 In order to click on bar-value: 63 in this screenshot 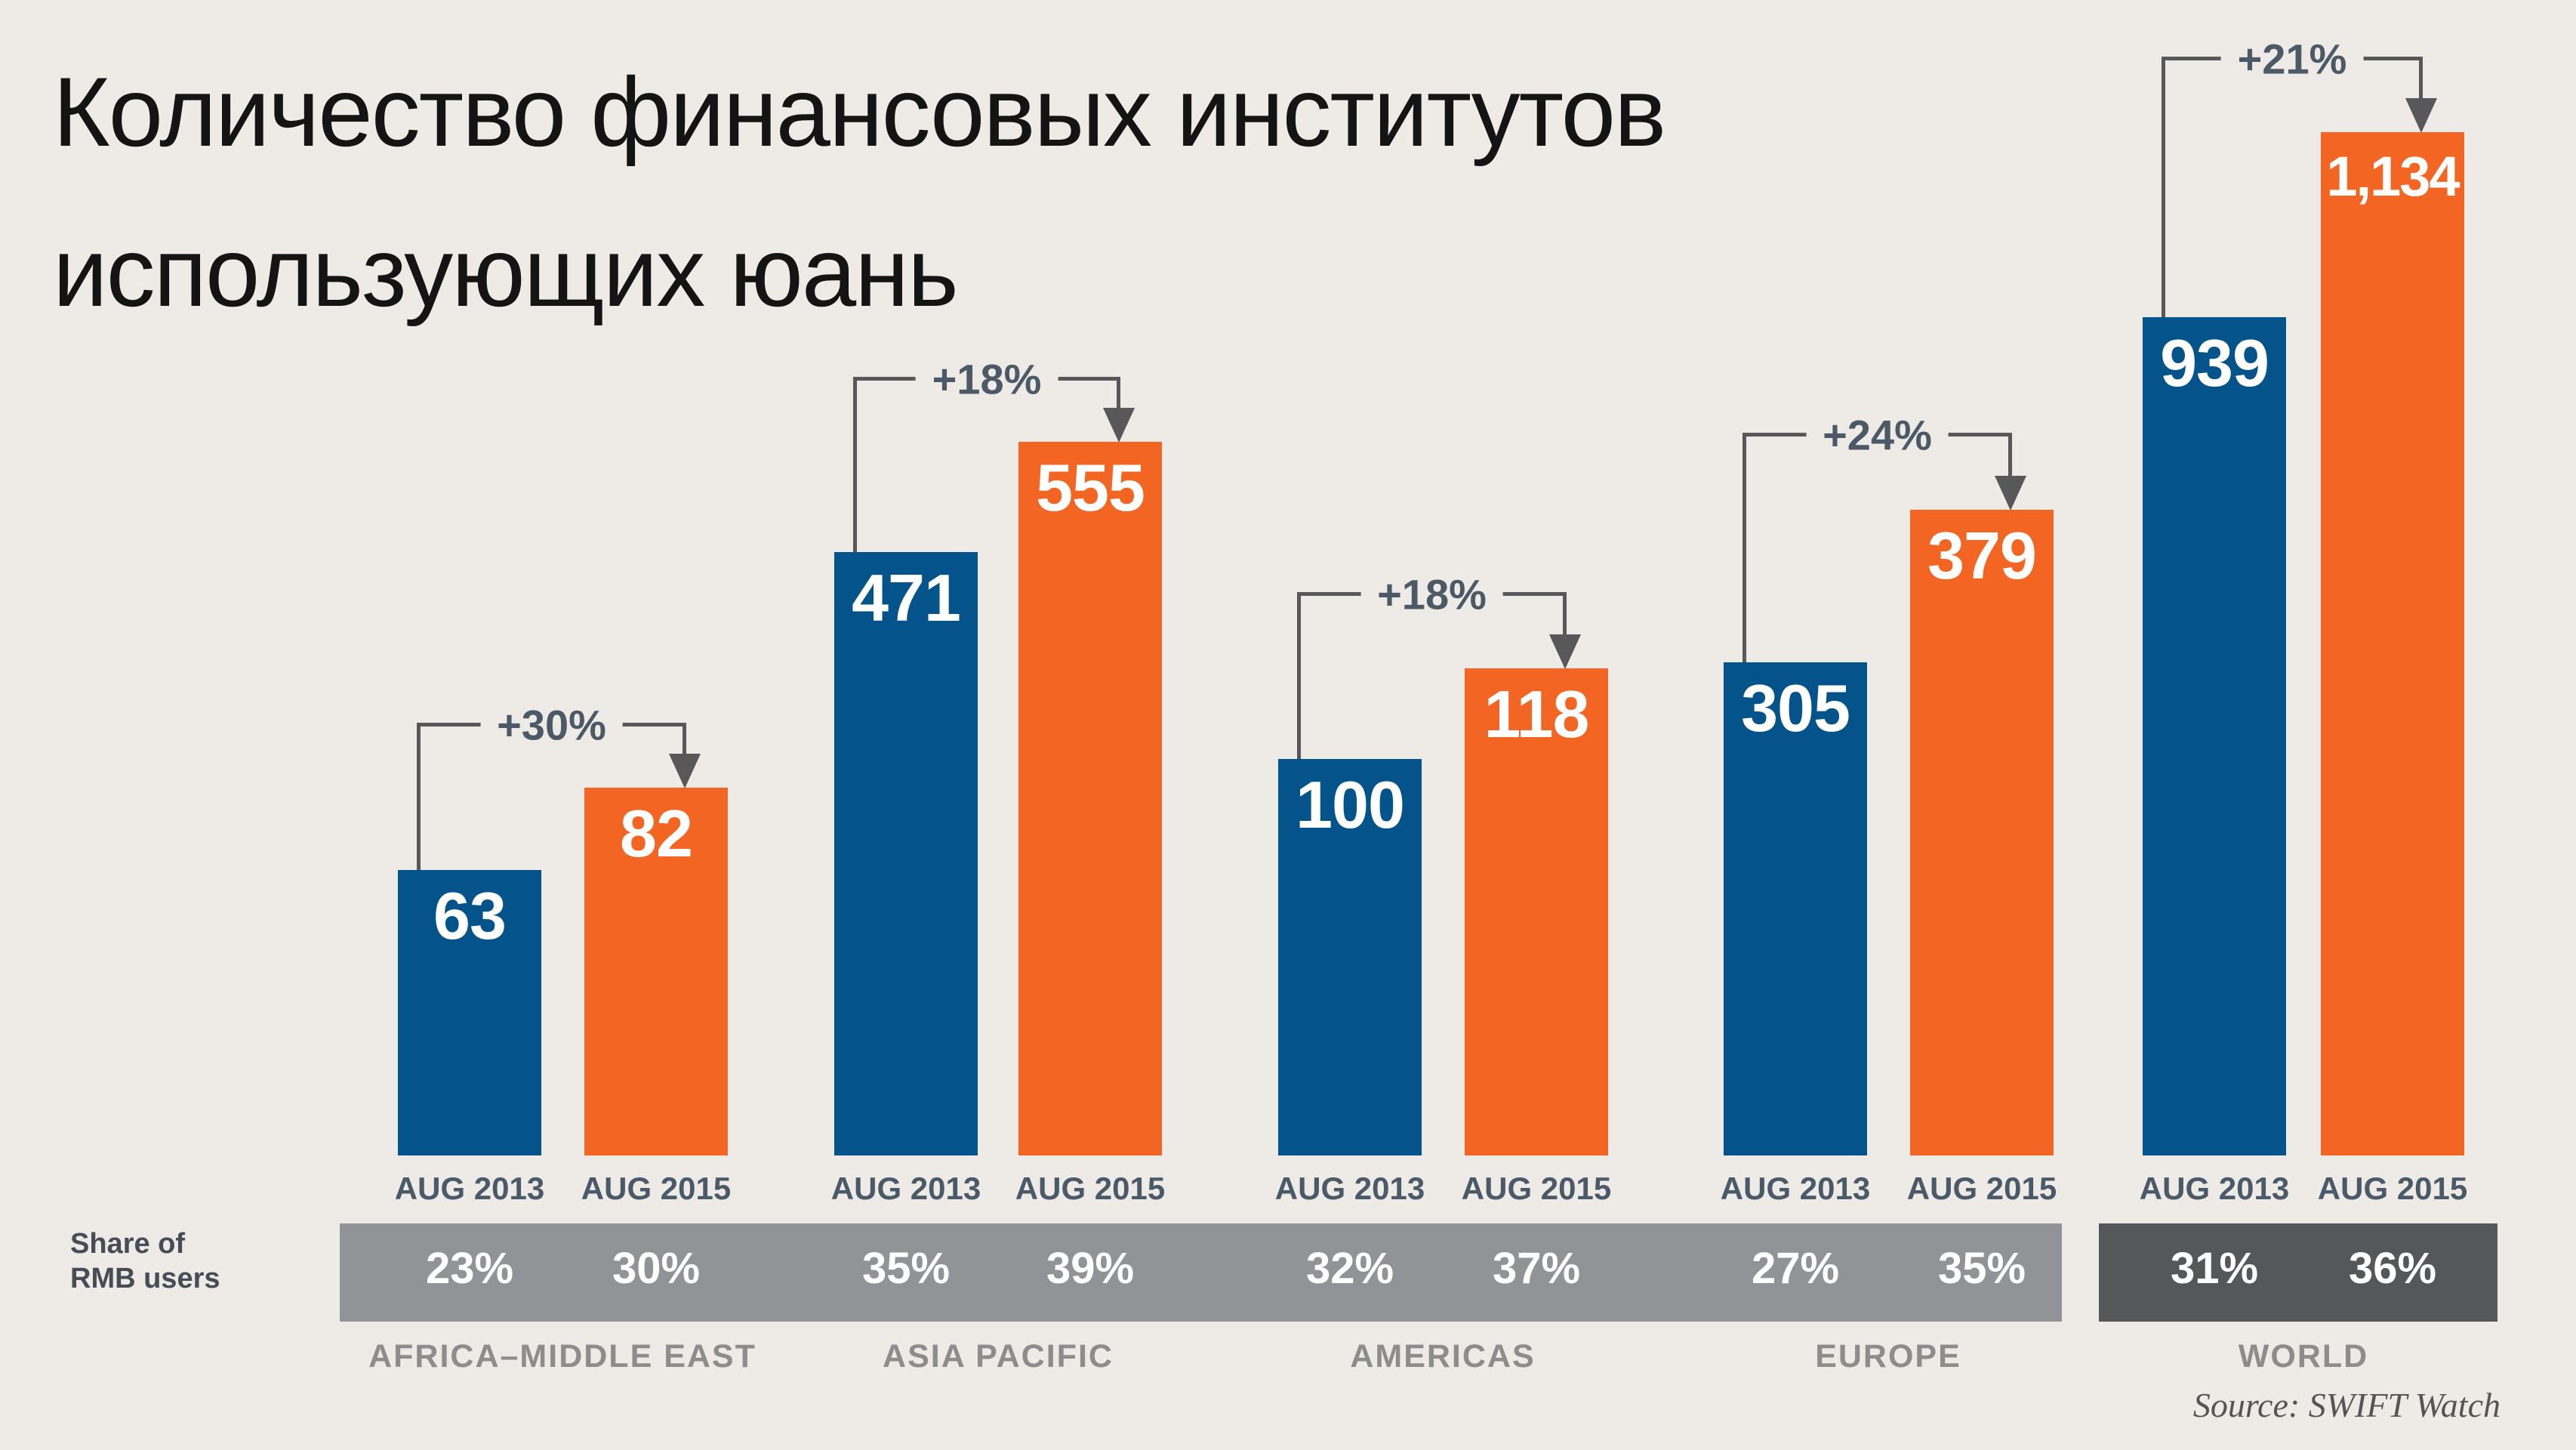, I will do `click(470, 916)`.